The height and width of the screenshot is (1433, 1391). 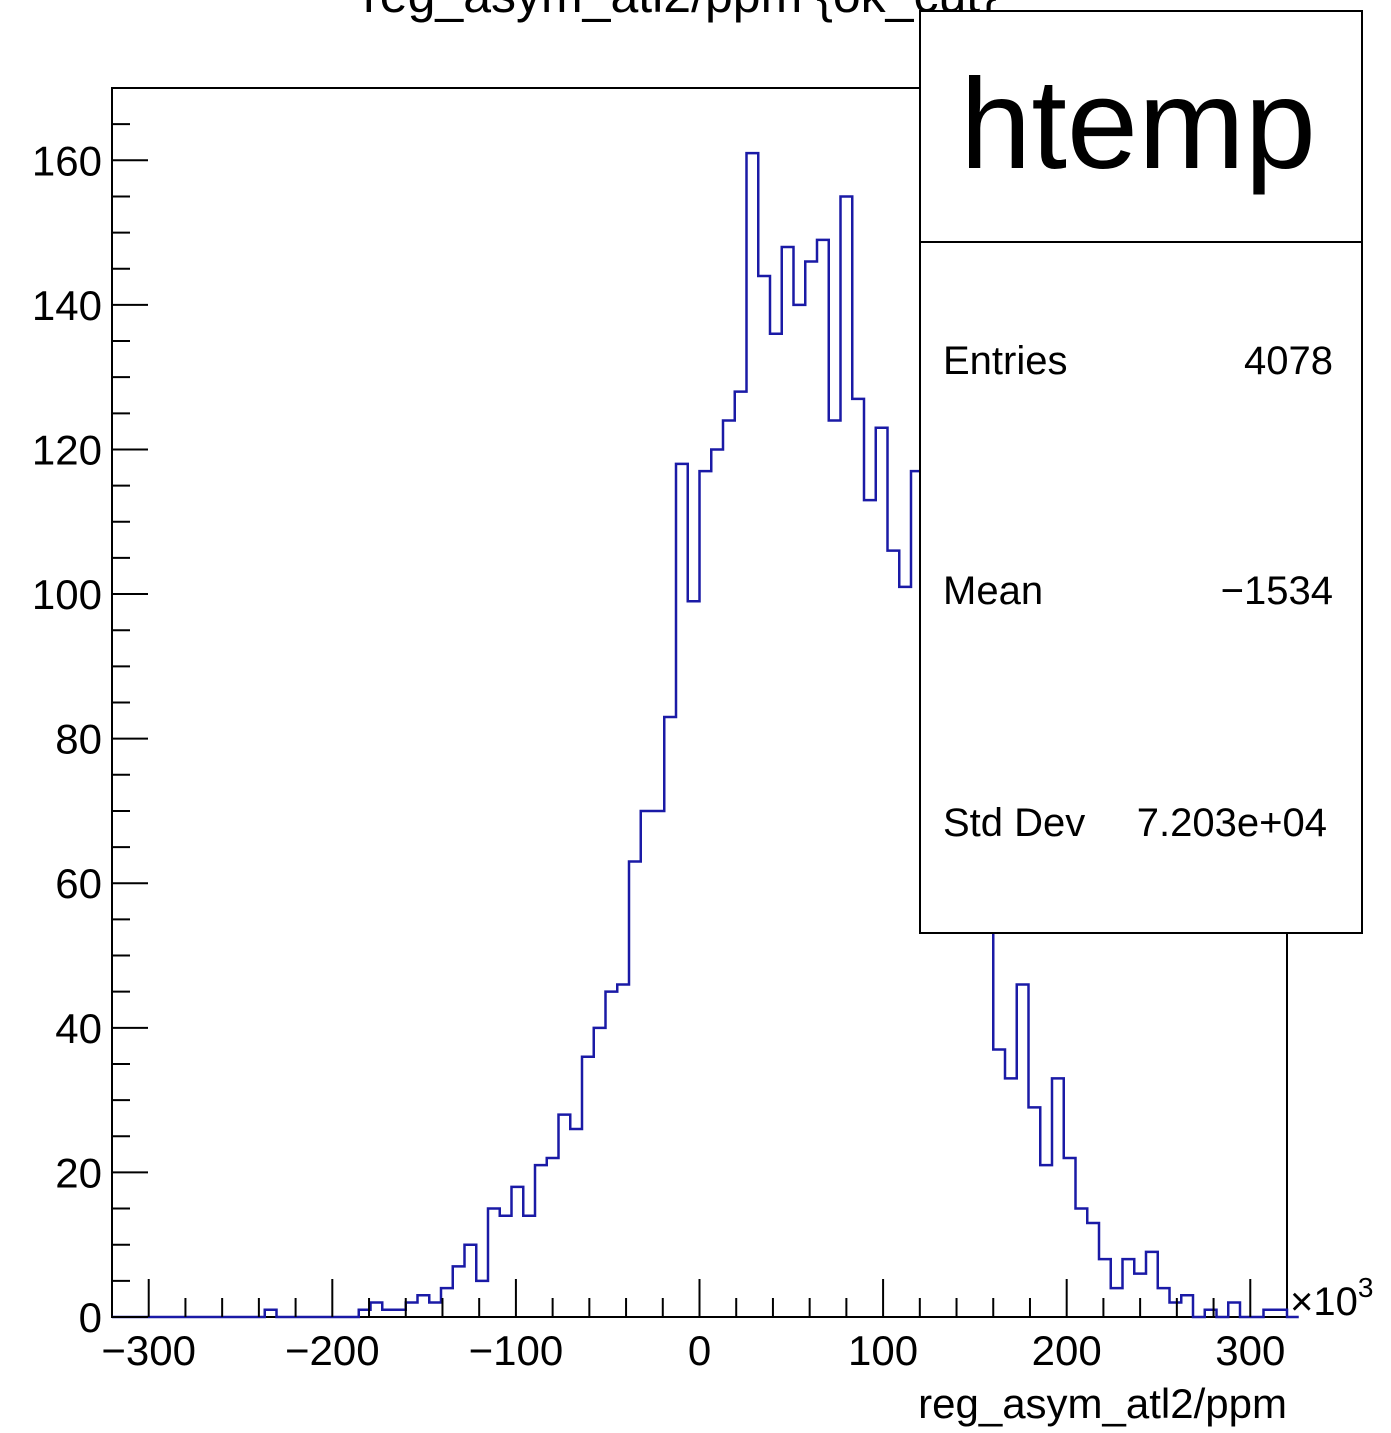 What do you see at coordinates (78, 883) in the screenshot?
I see `y-tick-label: 60` at bounding box center [78, 883].